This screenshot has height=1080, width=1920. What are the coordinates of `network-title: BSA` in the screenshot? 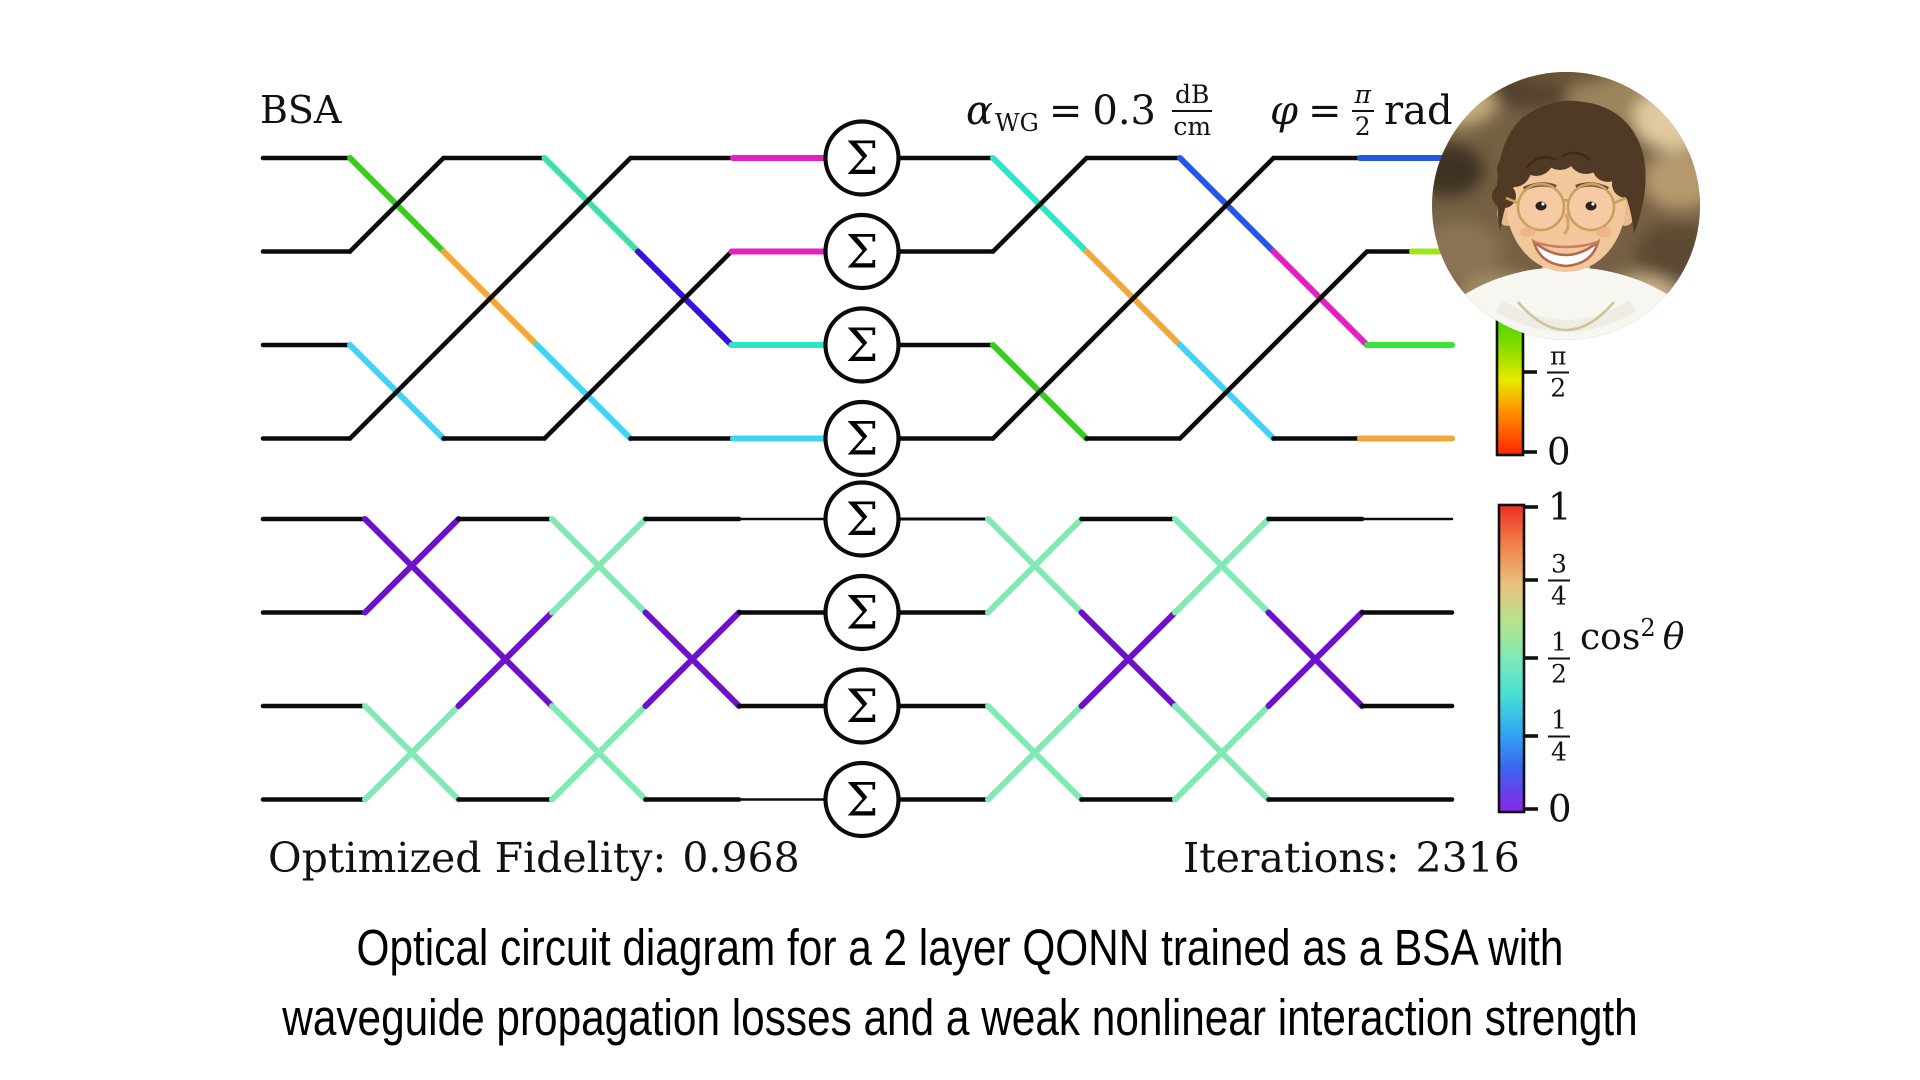 It's located at (301, 110).